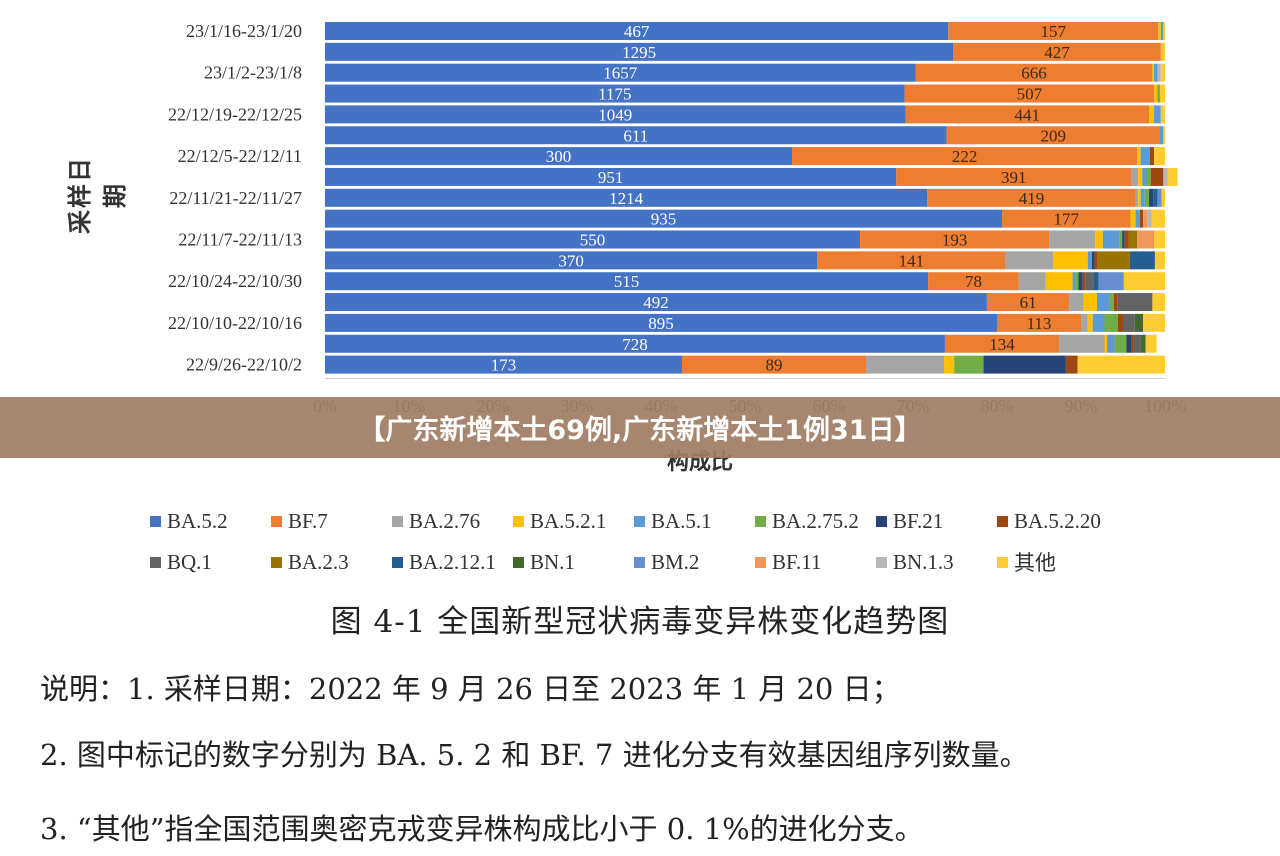 This screenshot has height=856, width=1280. Describe the element at coordinates (452, 521) in the screenshot. I see `legend-item: BA.2.76` at that location.